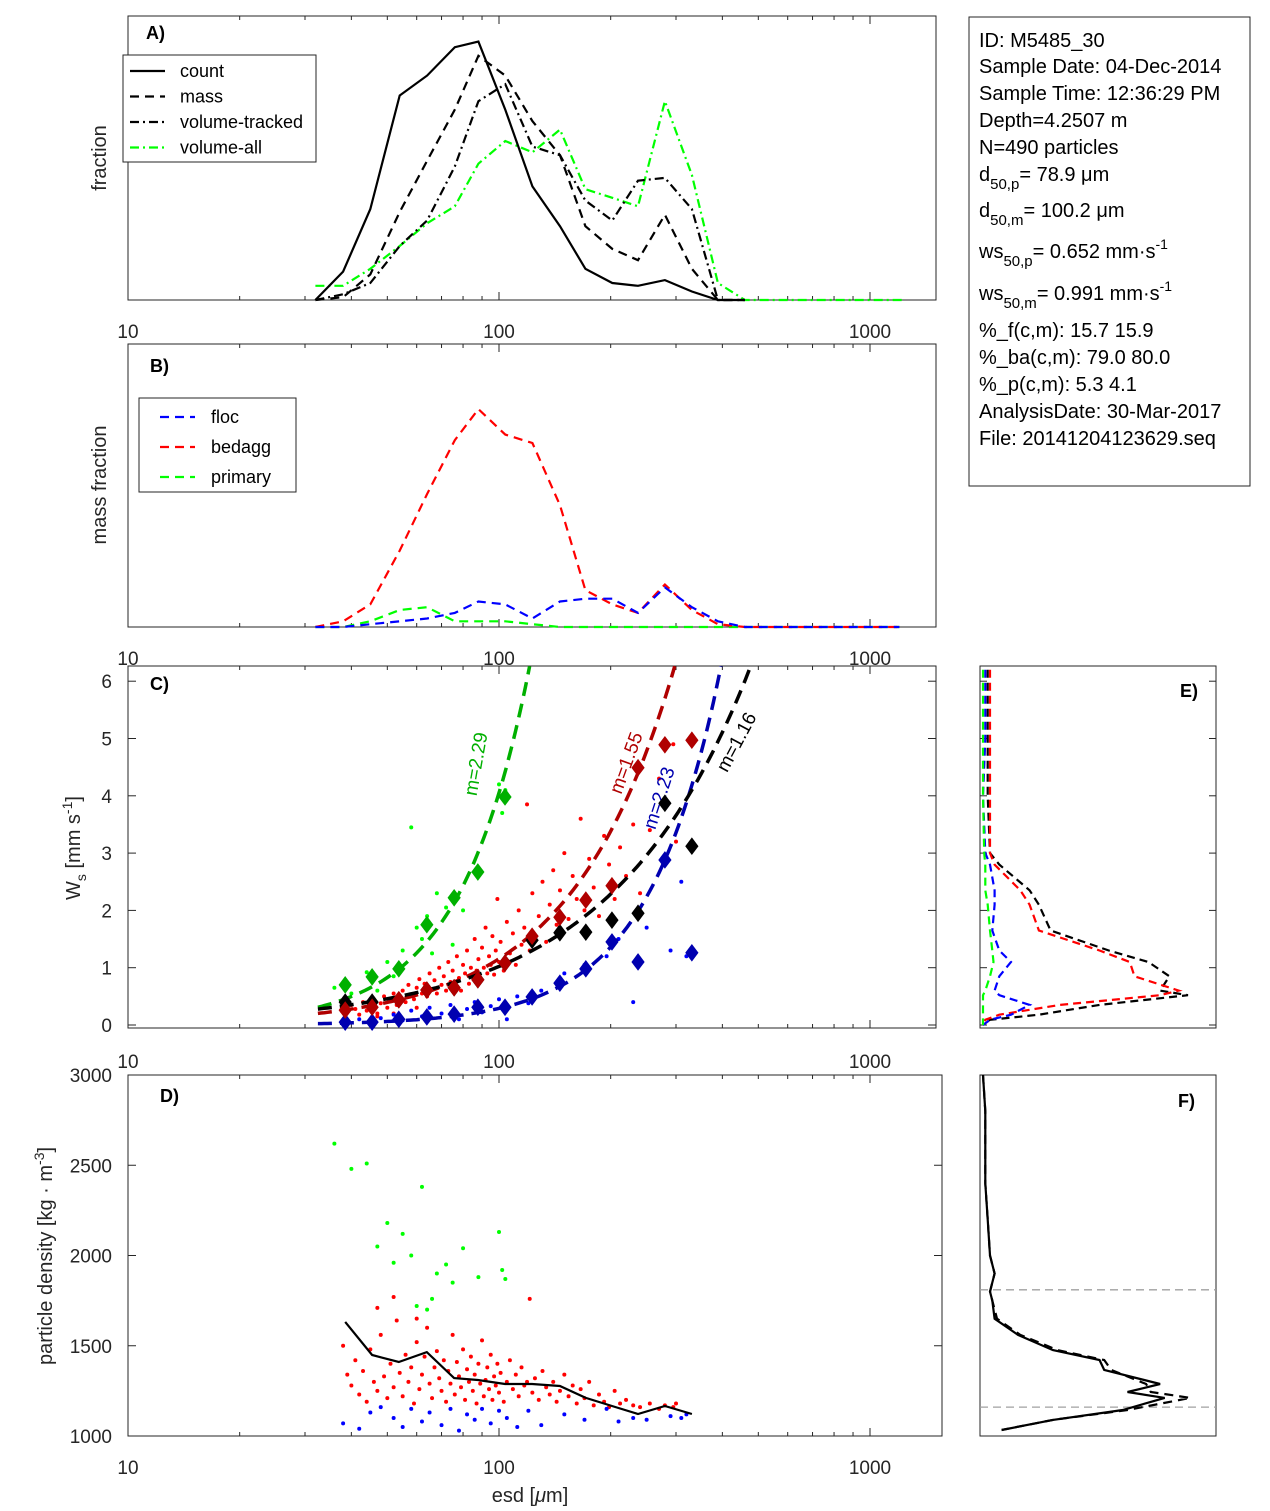 The height and width of the screenshot is (1511, 1270). Describe the element at coordinates (1007, 847) in the screenshot. I see `ws-distribution-floc` at that location.